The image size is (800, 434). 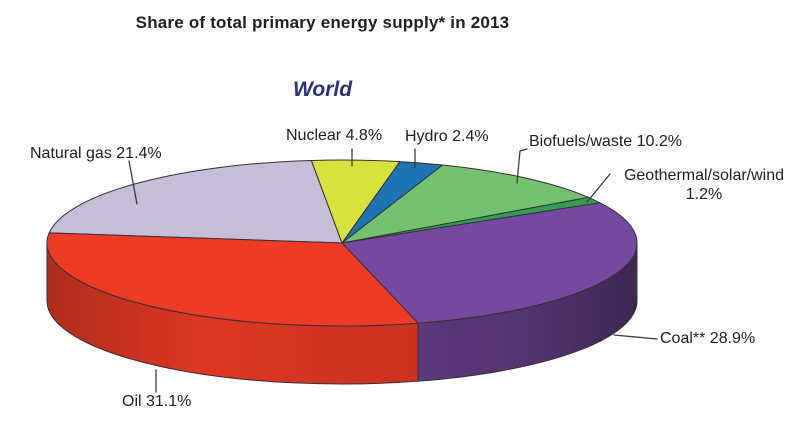 What do you see at coordinates (232, 279) in the screenshot?
I see `pie-slice-oil` at bounding box center [232, 279].